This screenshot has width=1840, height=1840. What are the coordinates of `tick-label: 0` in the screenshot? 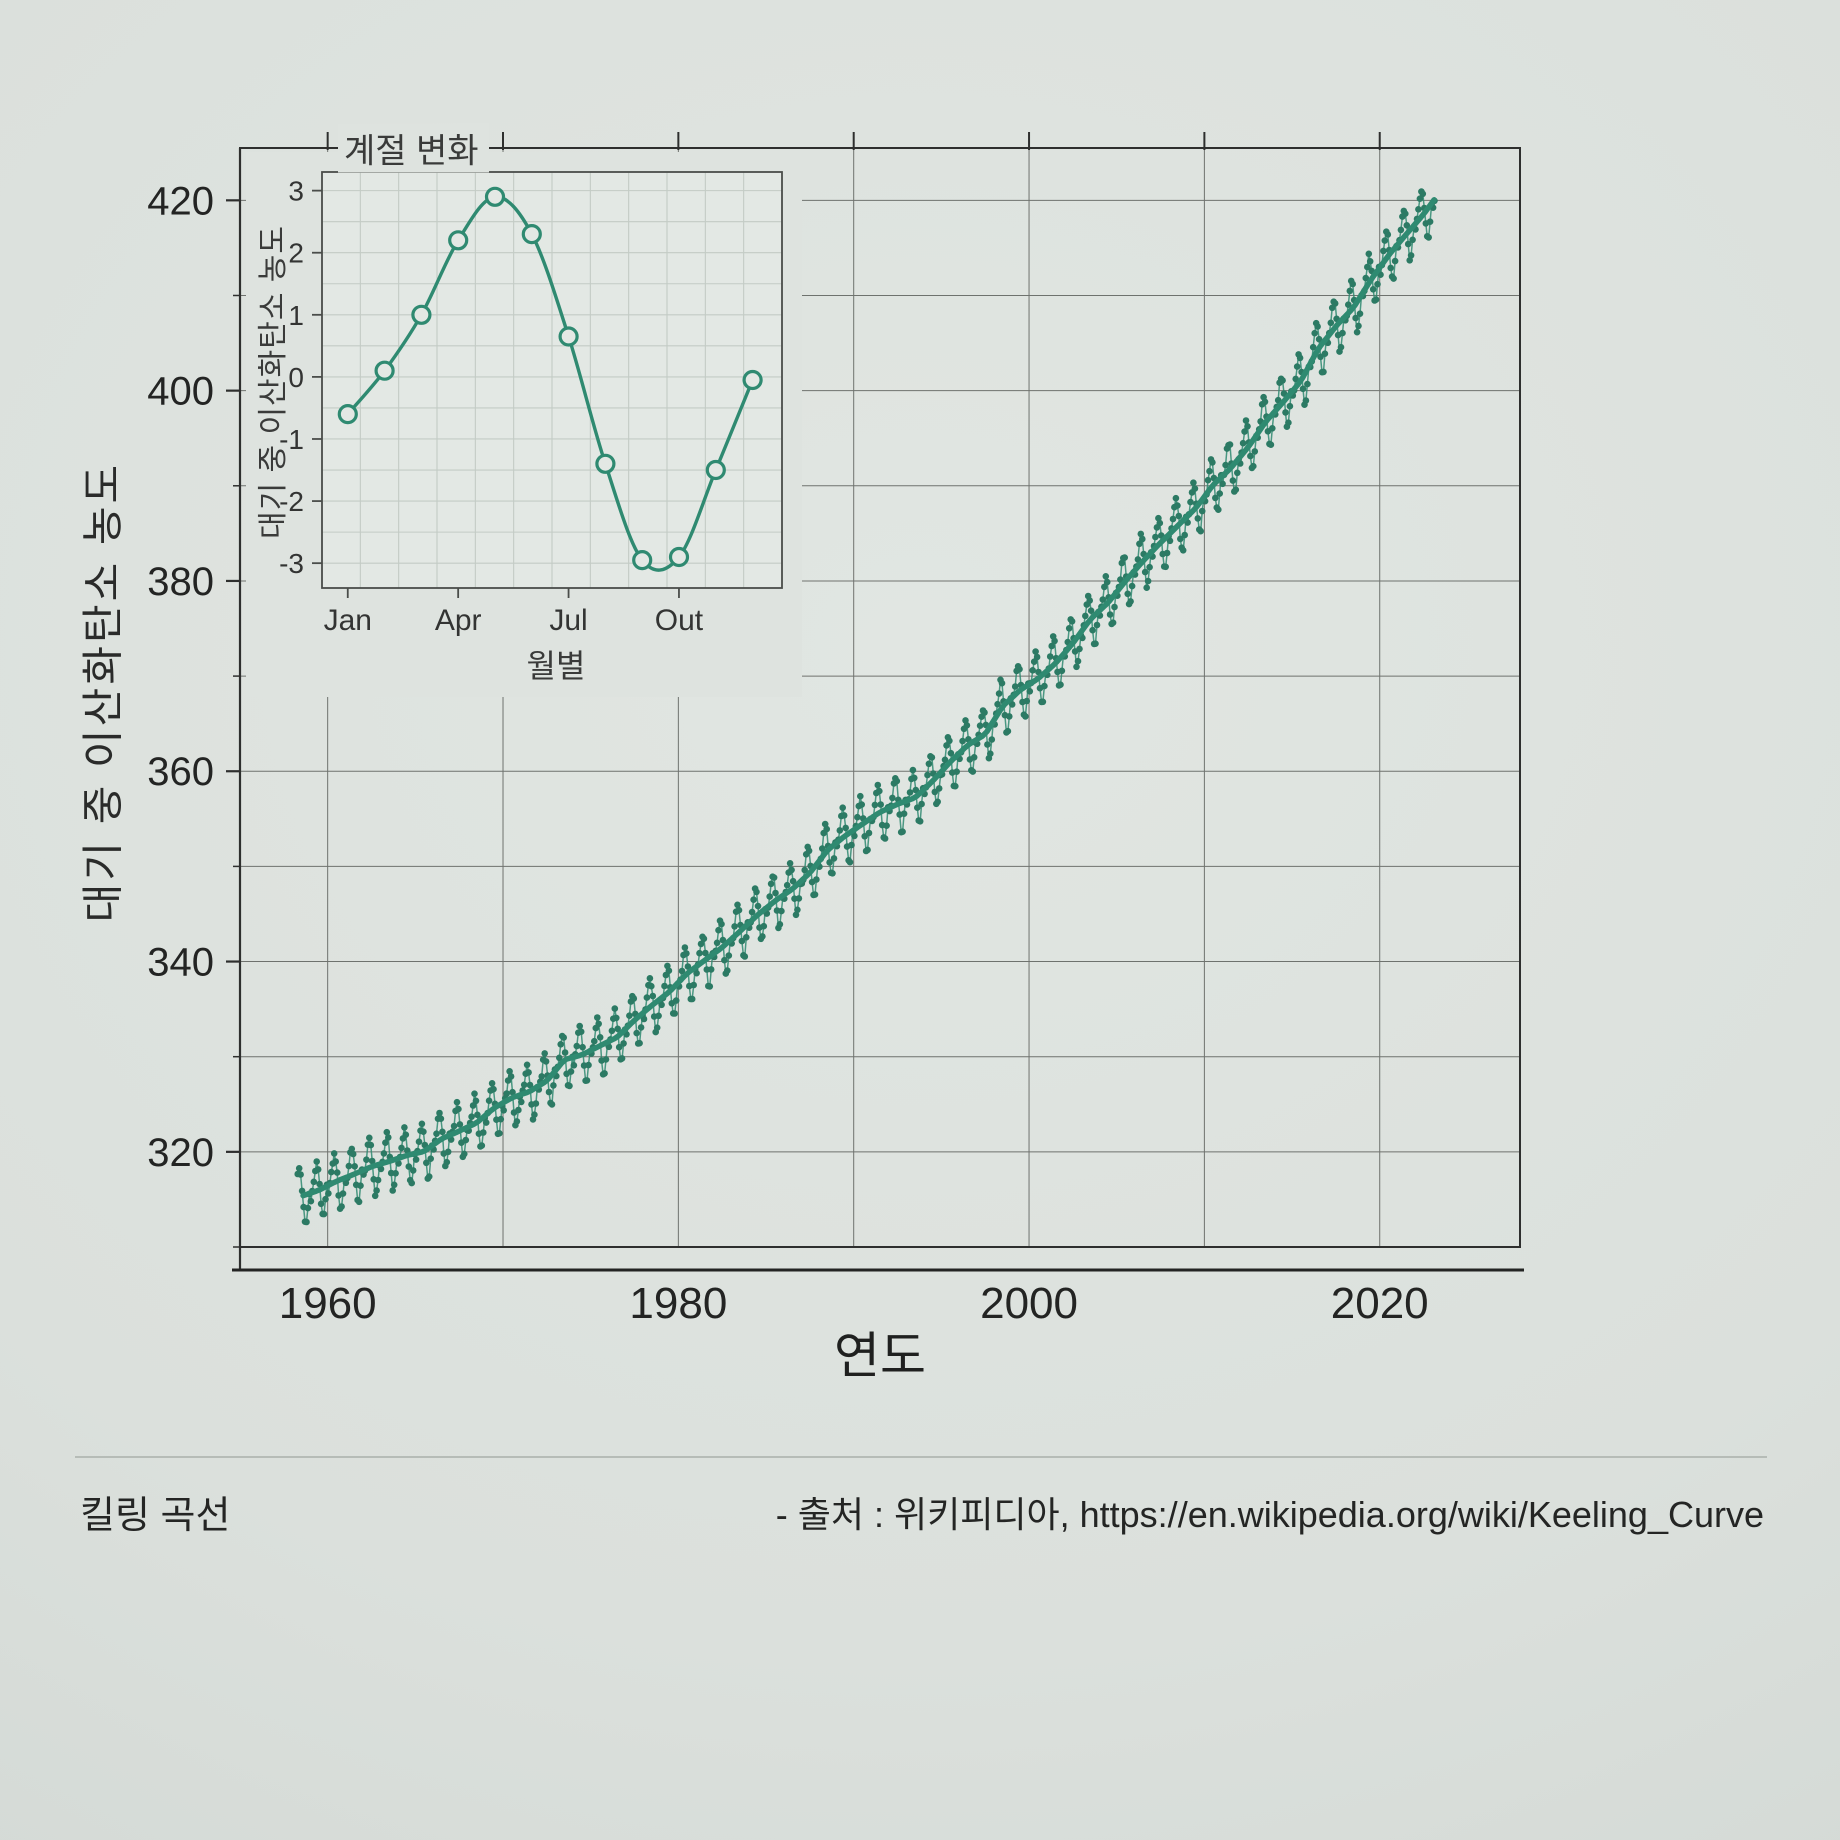 It's located at (296, 377).